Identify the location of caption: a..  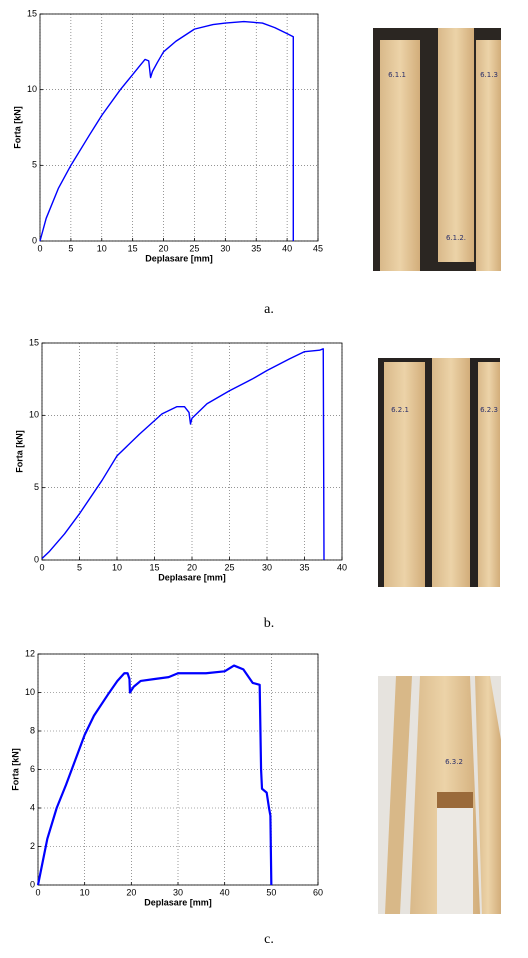
(269, 309).